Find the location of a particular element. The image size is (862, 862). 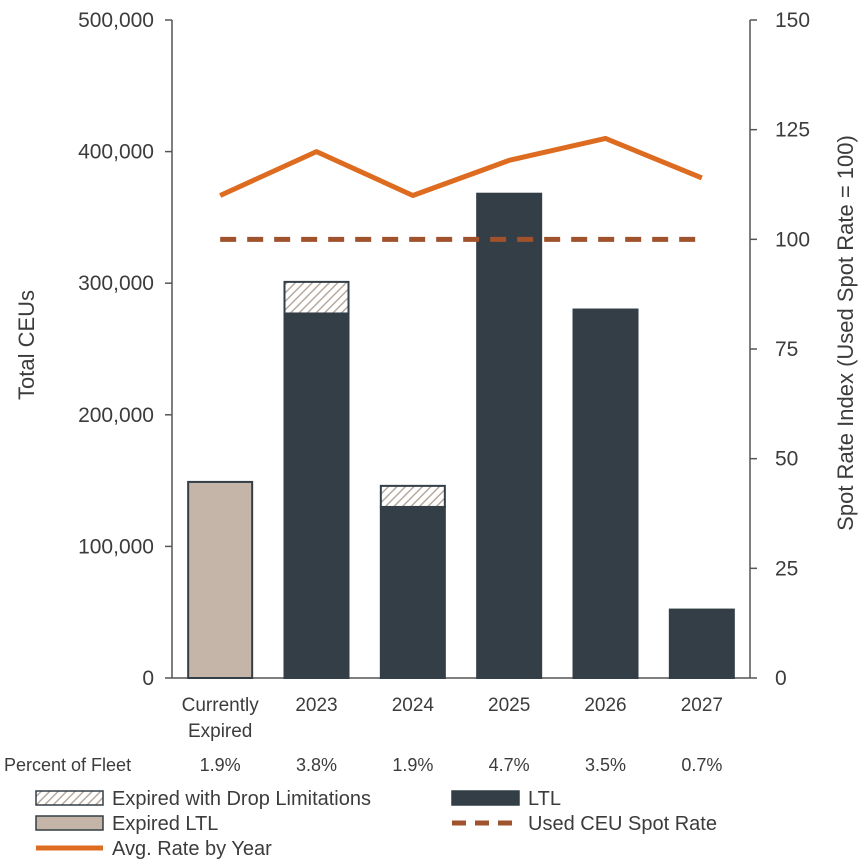

percent-value: 0.7% is located at coordinates (701, 765).